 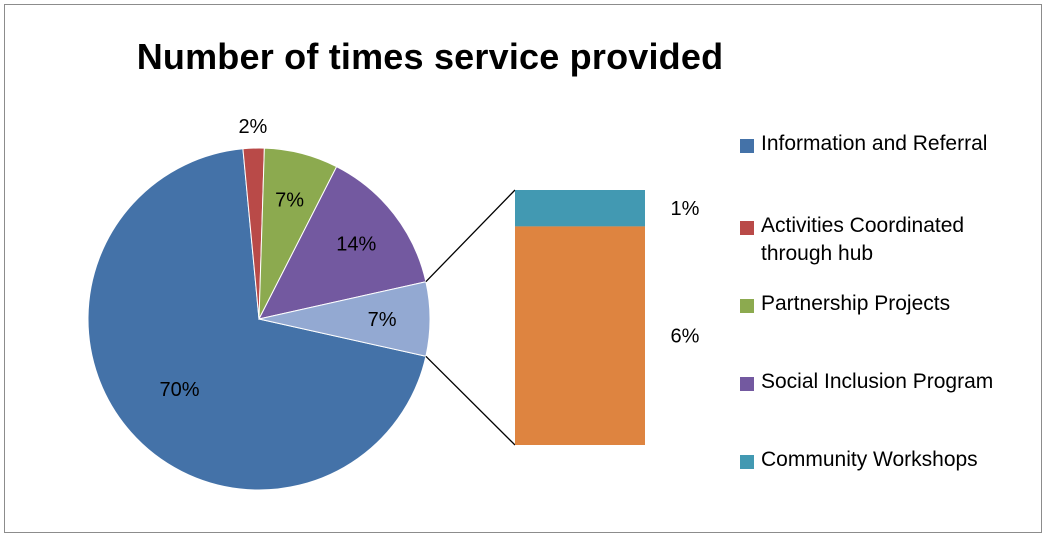 I want to click on legend-item-activities-coordinated-through-hub: Activities Coordinated through hub, so click(x=890, y=240).